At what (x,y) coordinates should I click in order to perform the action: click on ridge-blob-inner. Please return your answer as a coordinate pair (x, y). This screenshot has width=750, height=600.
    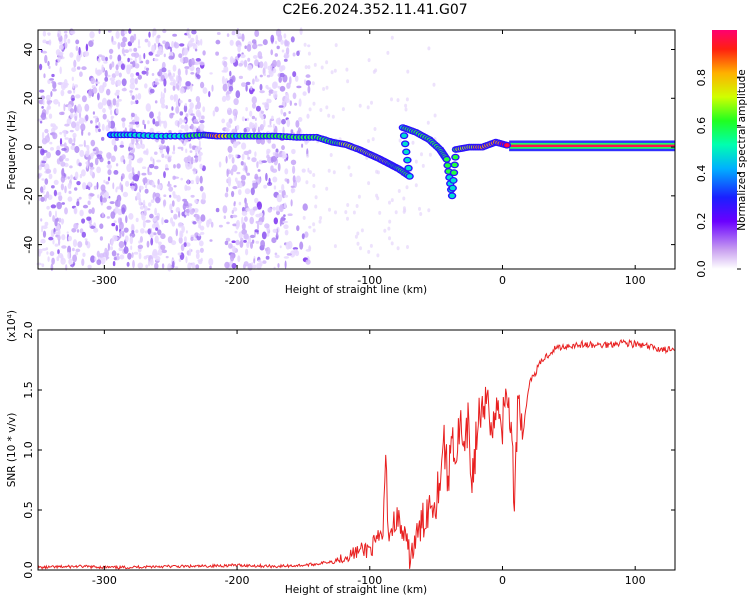
    Looking at the image, I should click on (455, 157).